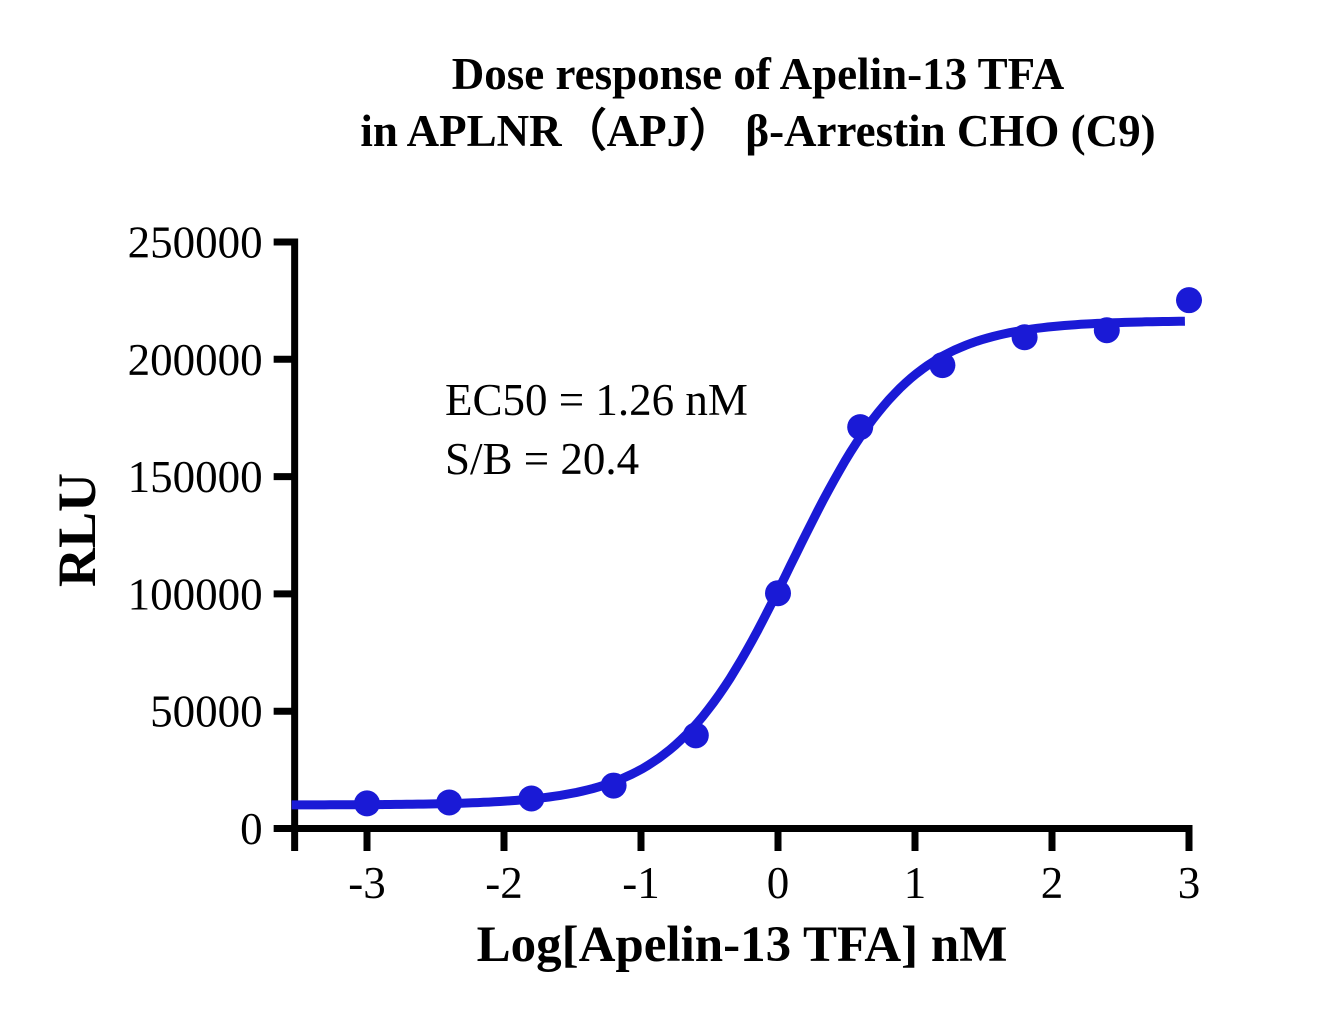 The width and height of the screenshot is (1329, 1028). I want to click on y-axis-title: RLU, so click(77, 530).